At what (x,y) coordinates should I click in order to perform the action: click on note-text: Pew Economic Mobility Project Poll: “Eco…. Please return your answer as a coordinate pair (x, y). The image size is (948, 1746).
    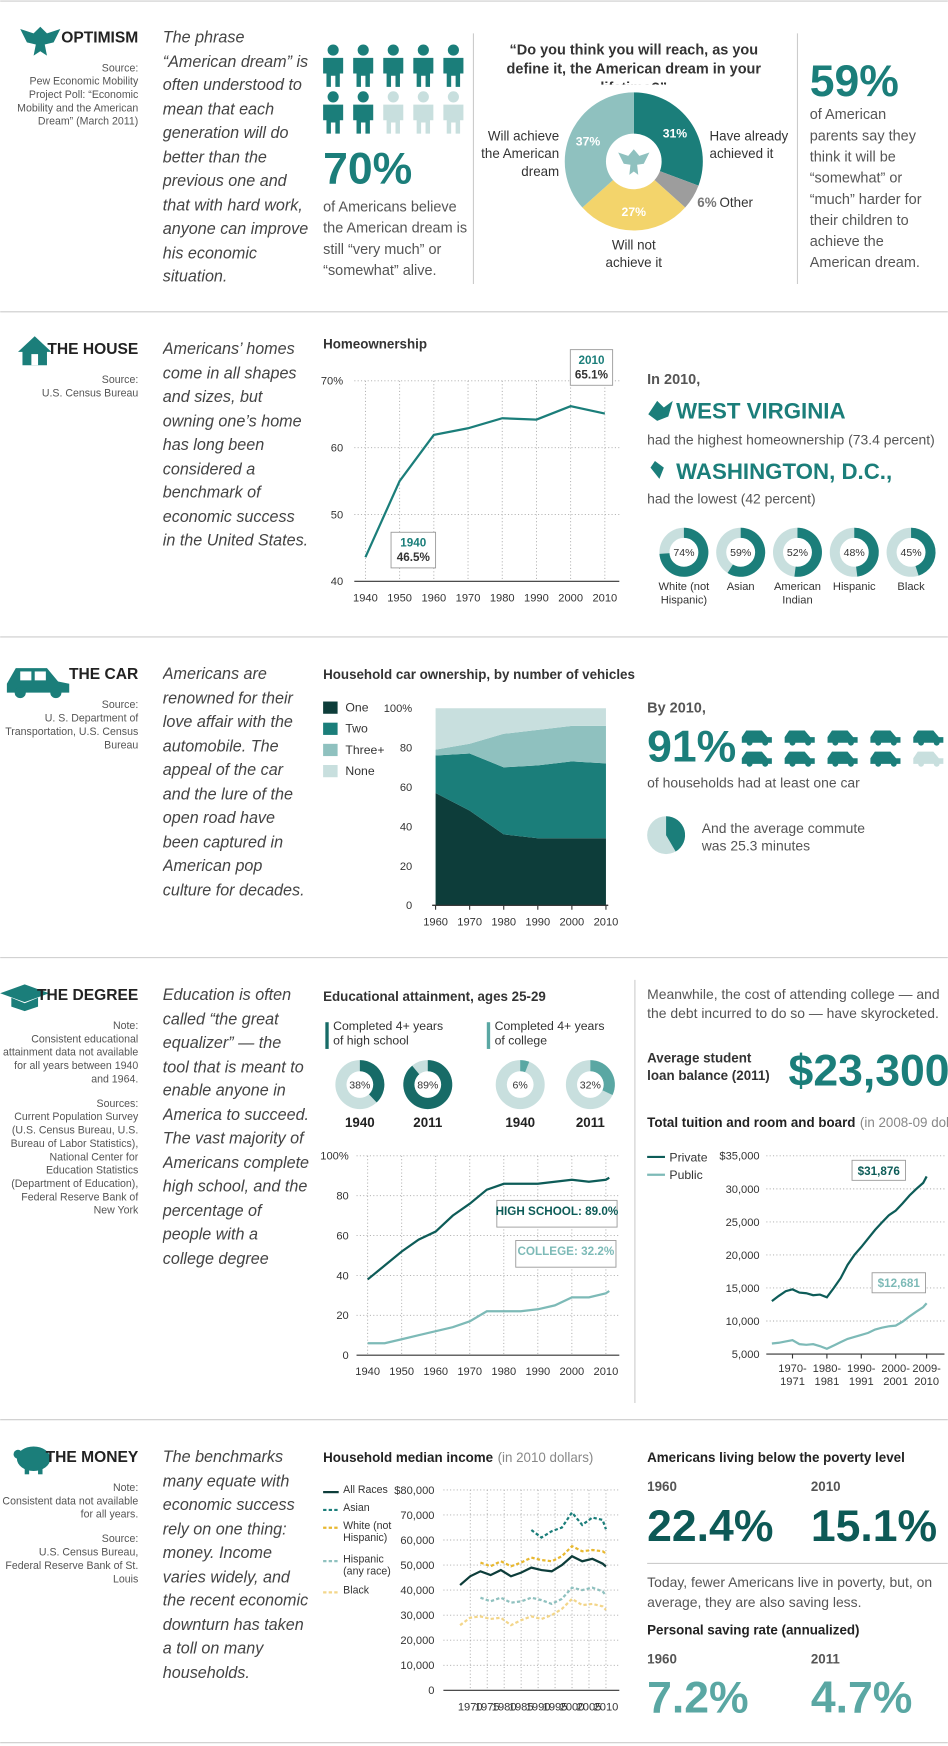
    Looking at the image, I should click on (78, 102).